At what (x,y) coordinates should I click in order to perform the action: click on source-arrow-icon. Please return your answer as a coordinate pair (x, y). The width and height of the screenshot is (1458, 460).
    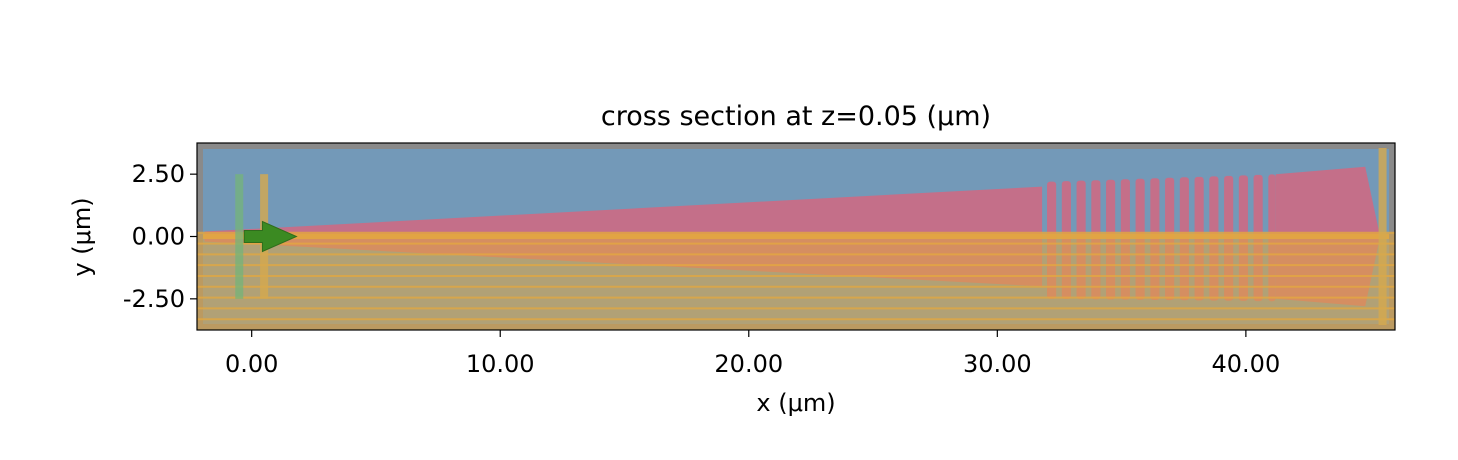
    Looking at the image, I should click on (270, 236).